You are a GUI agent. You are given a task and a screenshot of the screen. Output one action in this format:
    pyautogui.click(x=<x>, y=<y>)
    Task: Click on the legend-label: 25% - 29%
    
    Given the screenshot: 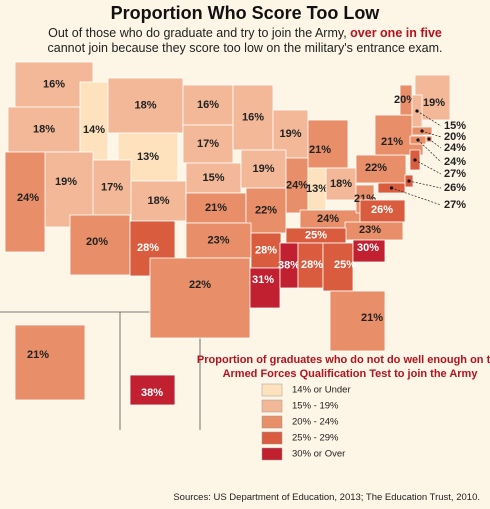 What is the action you would take?
    pyautogui.click(x=315, y=438)
    